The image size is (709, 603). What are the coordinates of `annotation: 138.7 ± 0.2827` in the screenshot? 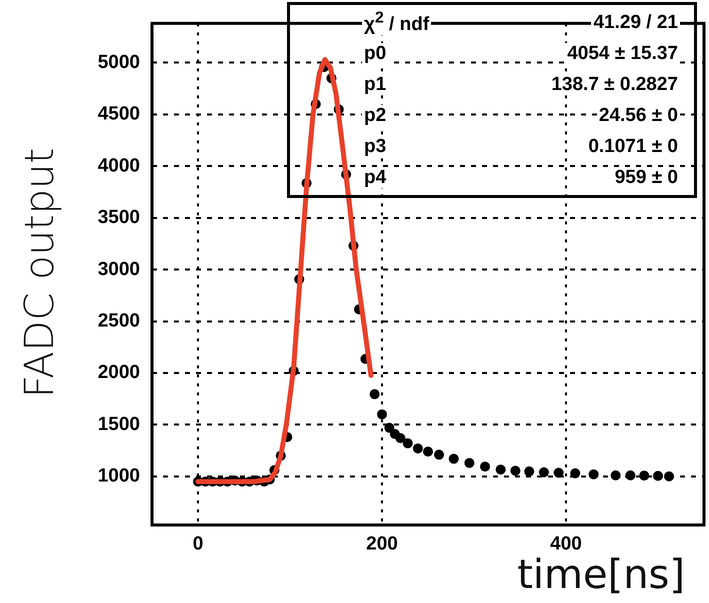 It's located at (614, 84).